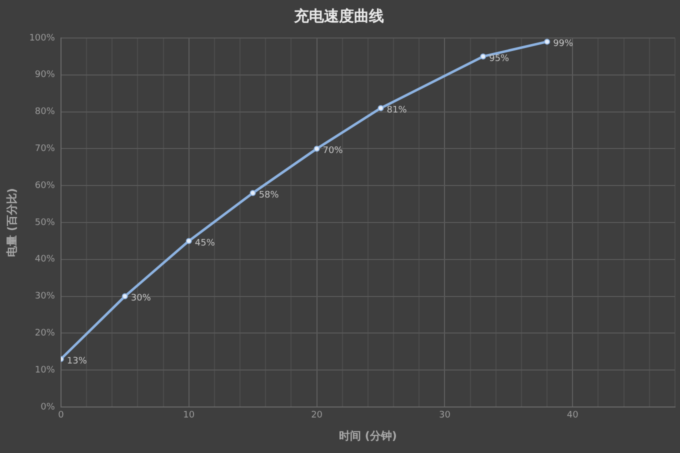 The height and width of the screenshot is (453, 680). Describe the element at coordinates (45, 333) in the screenshot. I see `y-tick-label: 20%` at that location.